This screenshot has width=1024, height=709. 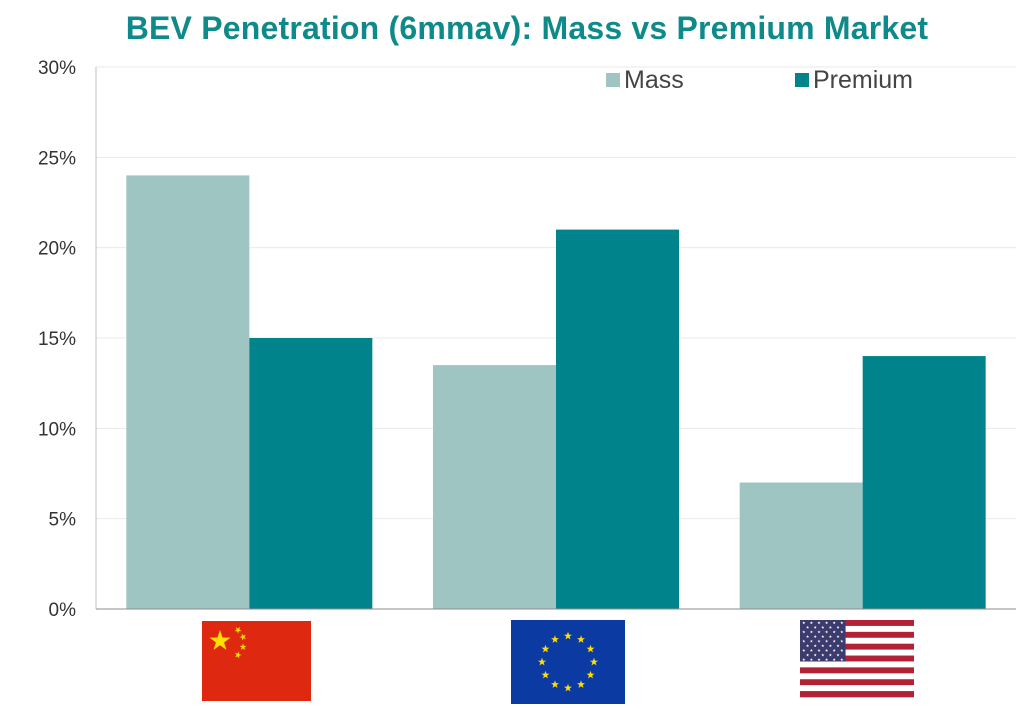 What do you see at coordinates (63, 610) in the screenshot?
I see `y-tick-label: 0%` at bounding box center [63, 610].